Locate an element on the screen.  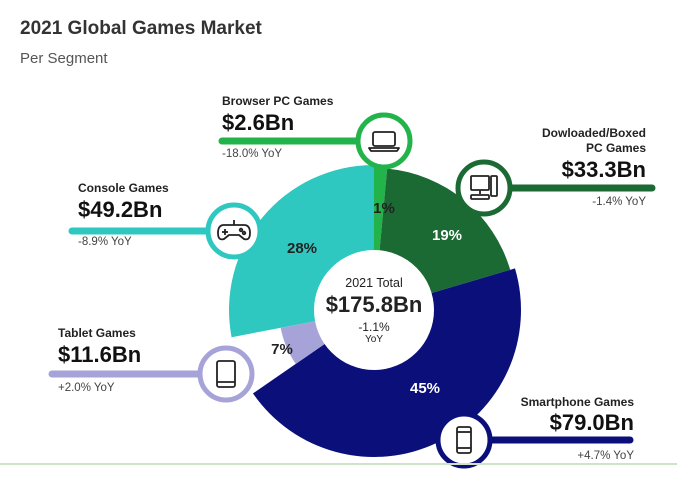
center-total-value: $175.8Bn is located at coordinates (374, 304).